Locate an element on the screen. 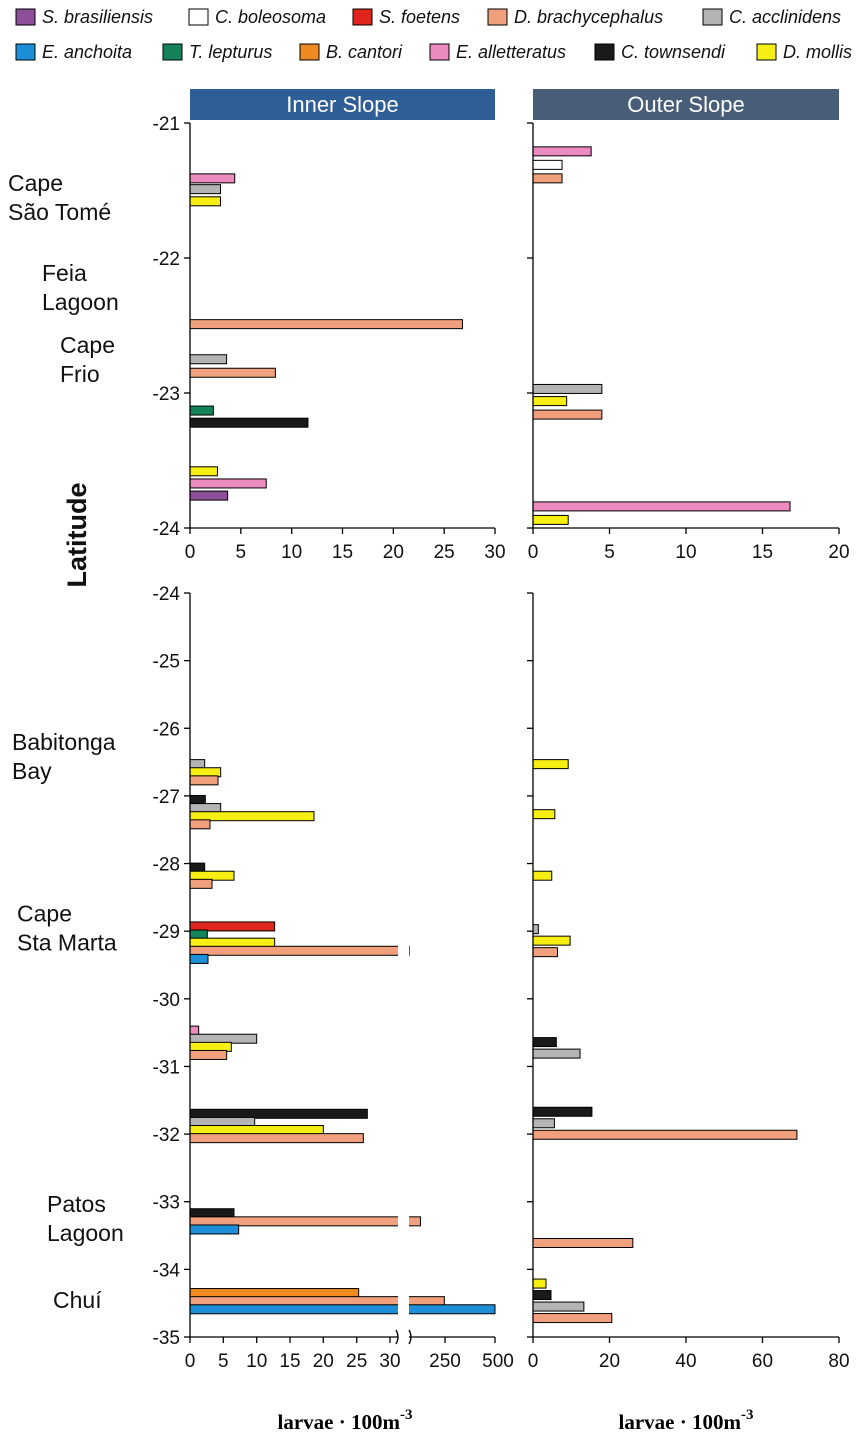 The width and height of the screenshot is (861, 1439). x-tick-label: 80 is located at coordinates (838, 1361).